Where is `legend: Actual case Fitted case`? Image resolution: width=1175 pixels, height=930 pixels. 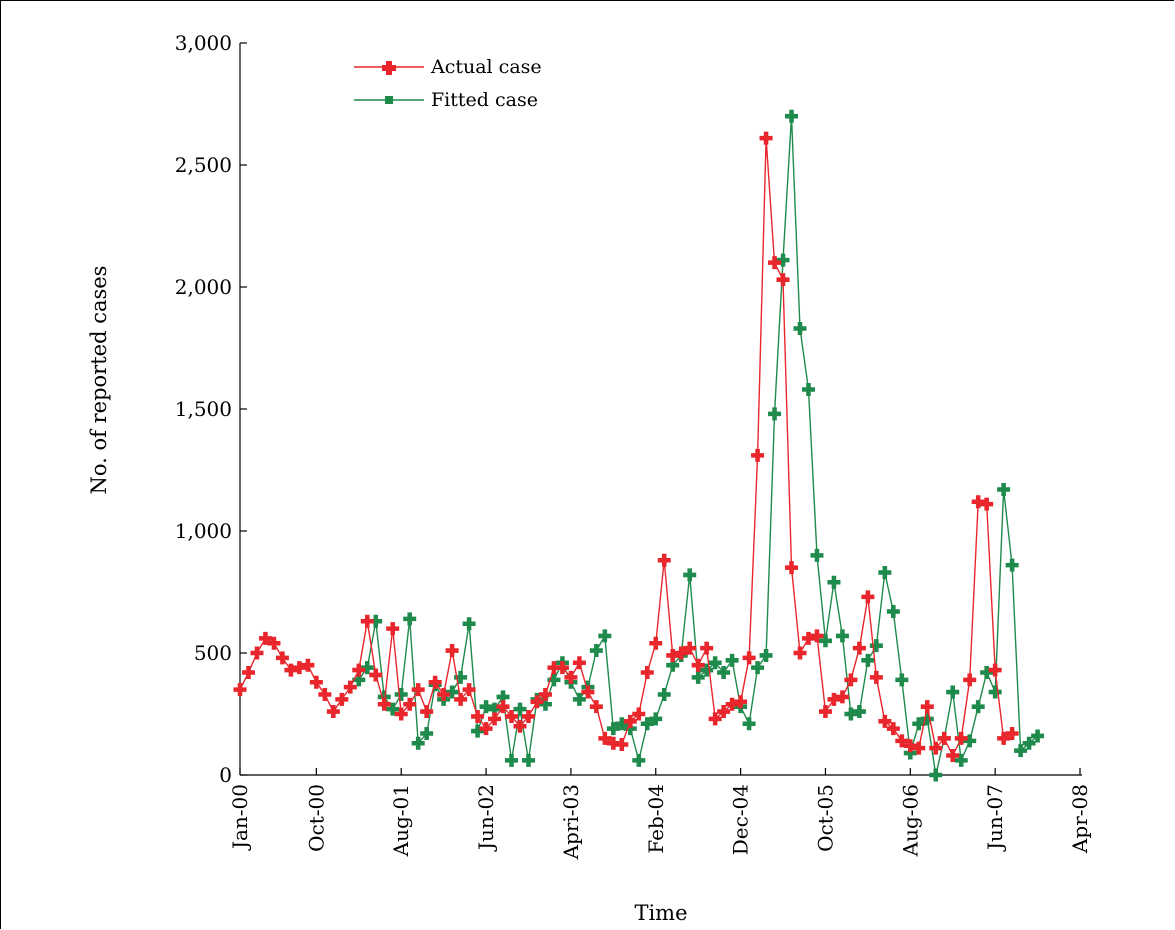 legend: Actual case Fitted case is located at coordinates (448, 83).